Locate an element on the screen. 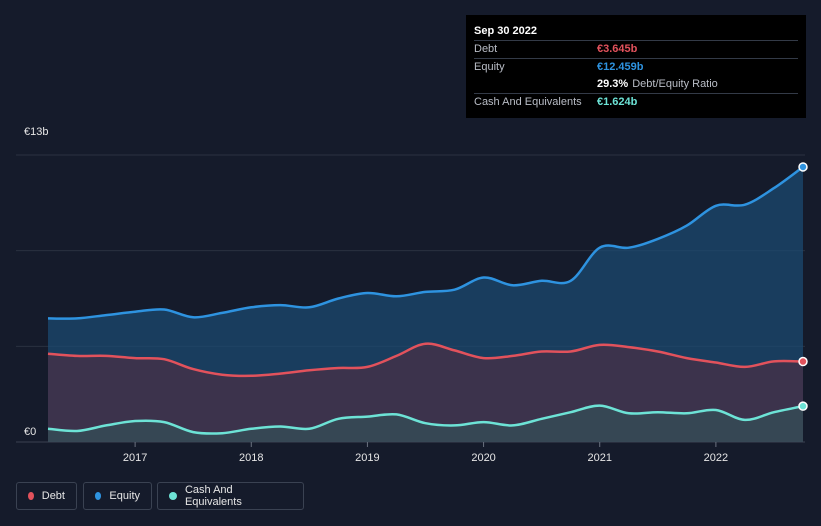 This screenshot has width=821, height=526. tooltip-ratio-value: 29.3% is located at coordinates (613, 84).